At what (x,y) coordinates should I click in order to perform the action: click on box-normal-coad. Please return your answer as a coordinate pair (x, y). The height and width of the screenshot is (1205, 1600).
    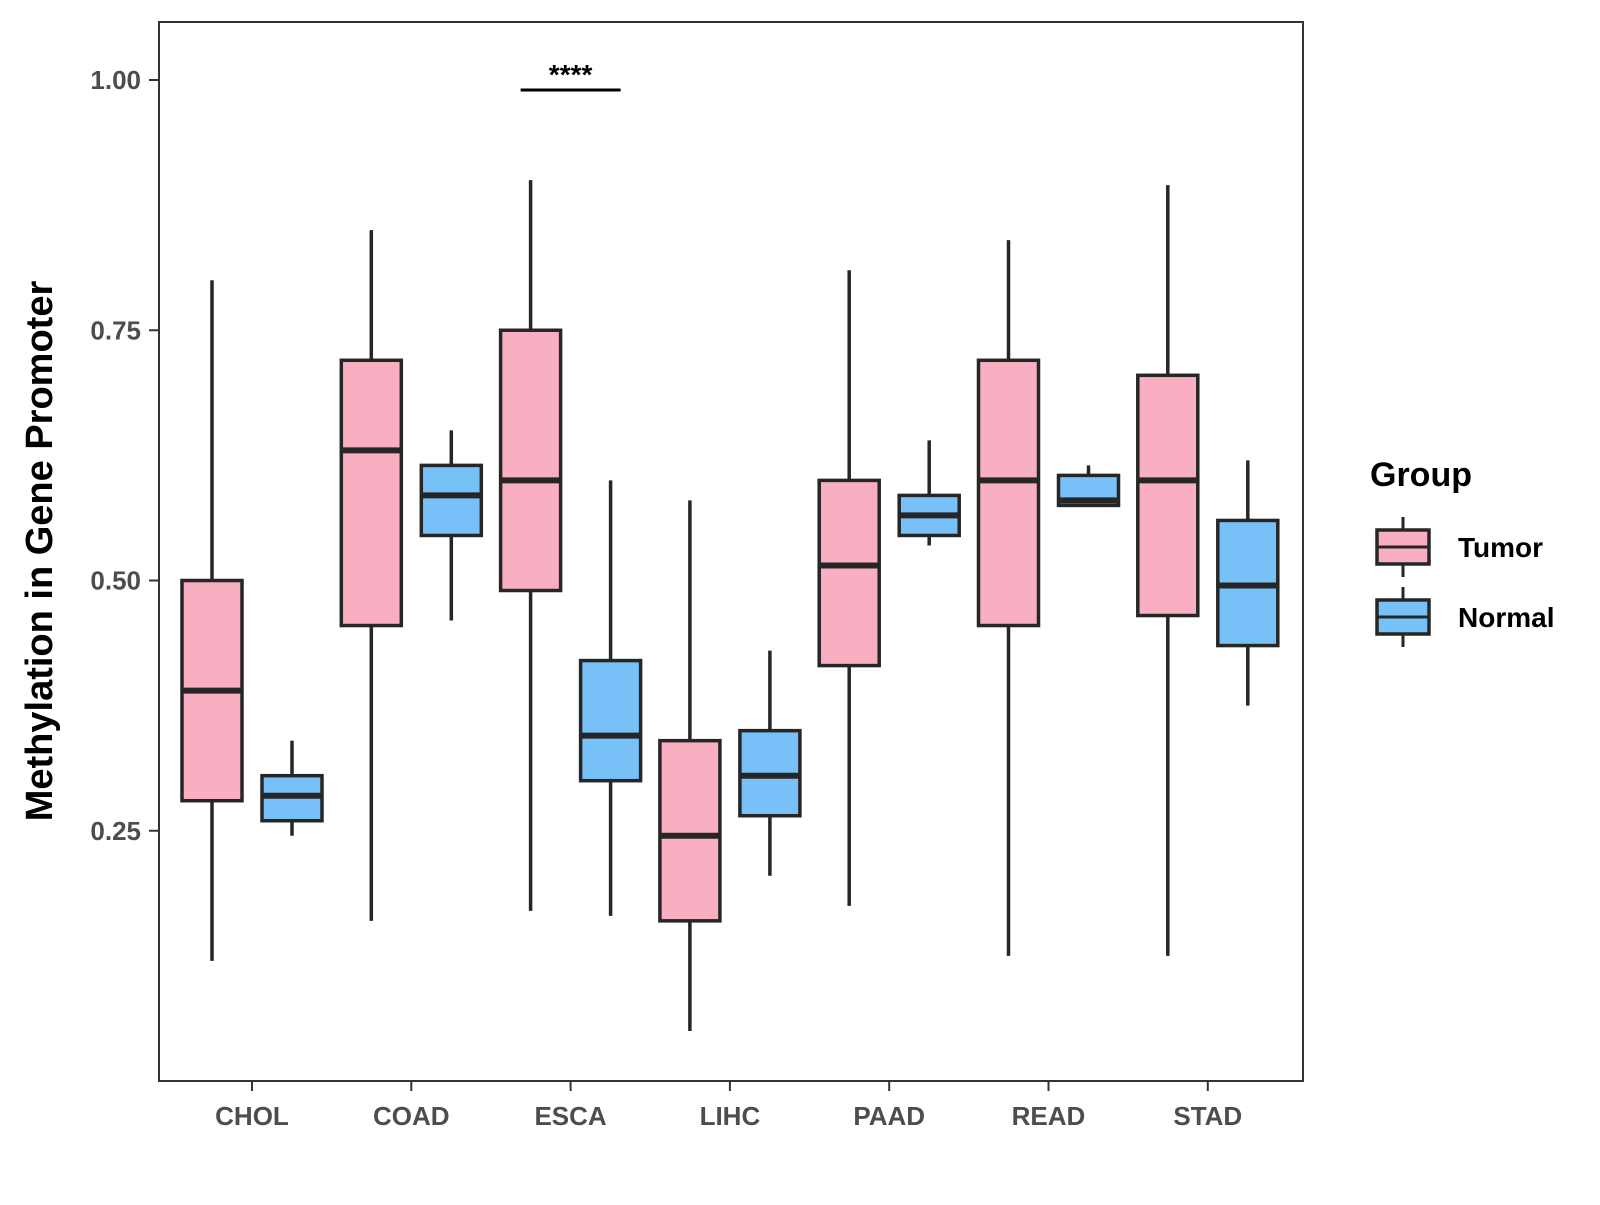
    Looking at the image, I should click on (451, 525).